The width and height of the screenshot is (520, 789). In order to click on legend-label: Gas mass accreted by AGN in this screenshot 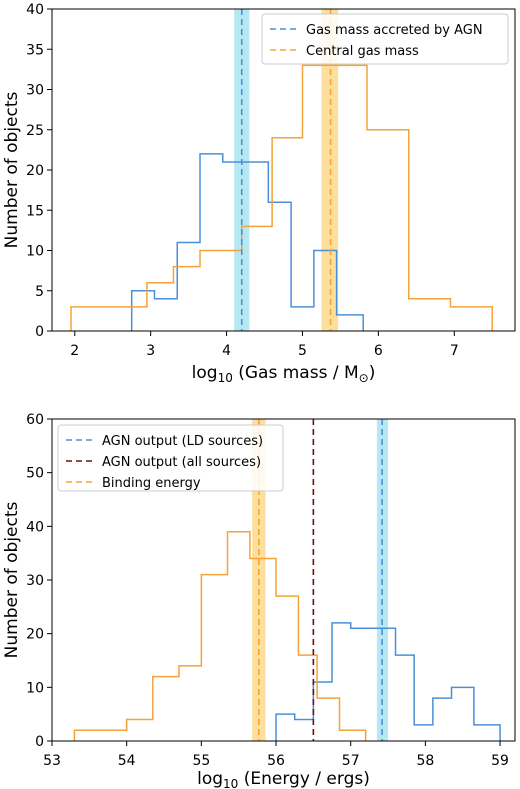, I will do `click(394, 30)`.